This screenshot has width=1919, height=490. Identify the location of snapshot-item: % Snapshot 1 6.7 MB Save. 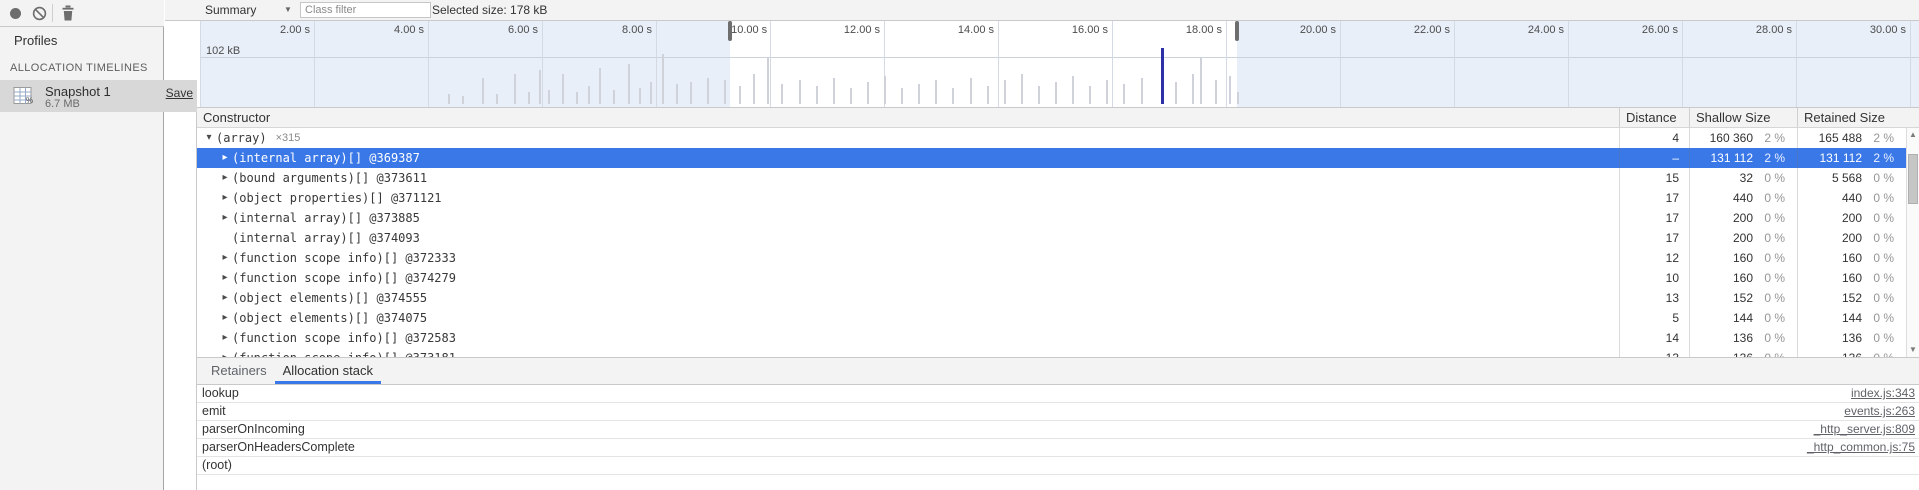
(98, 96).